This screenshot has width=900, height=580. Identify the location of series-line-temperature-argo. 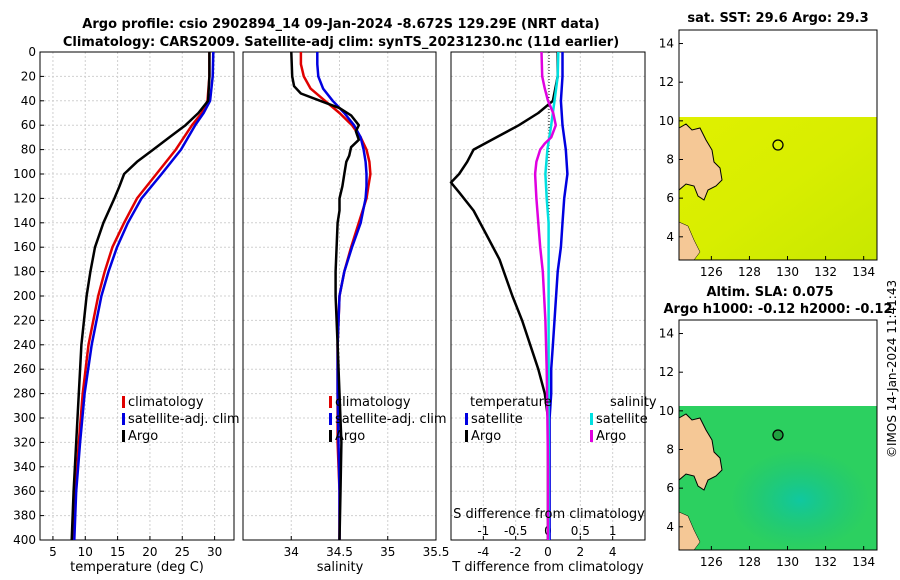
(504, 296).